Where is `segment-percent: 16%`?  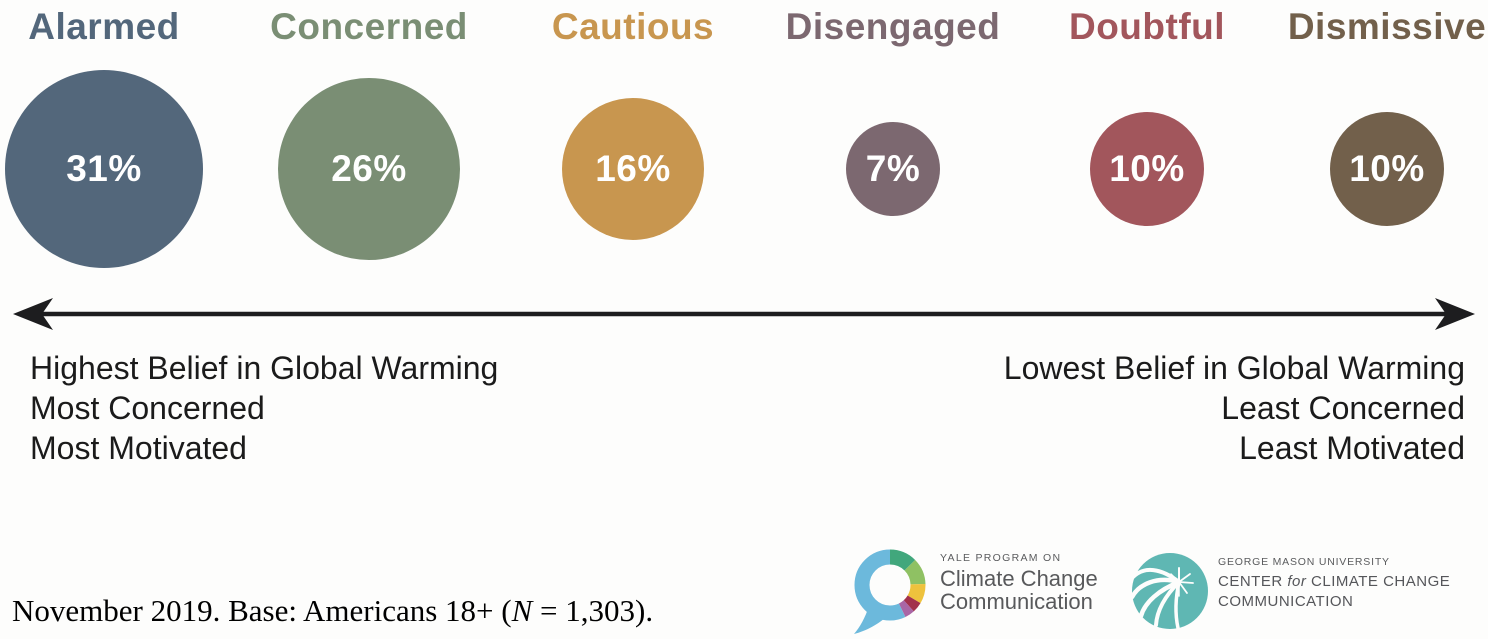 segment-percent: 16% is located at coordinates (633, 168).